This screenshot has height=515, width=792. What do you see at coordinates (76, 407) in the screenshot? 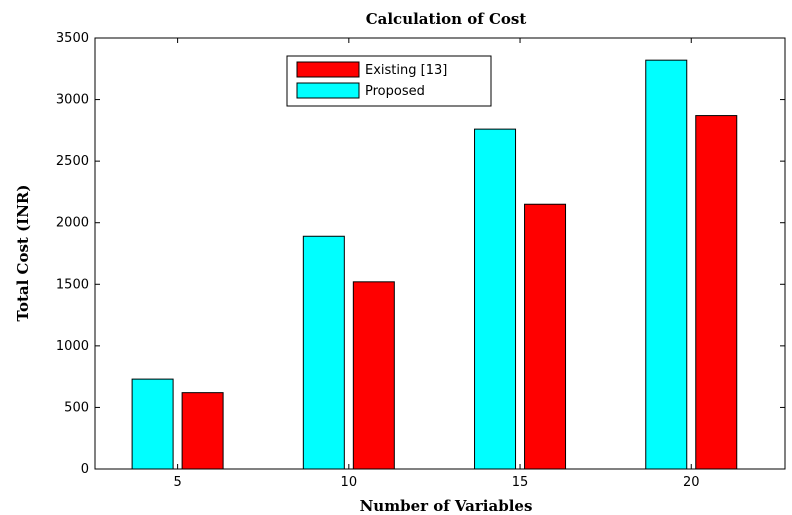
I see `y-tick-label: 500` at bounding box center [76, 407].